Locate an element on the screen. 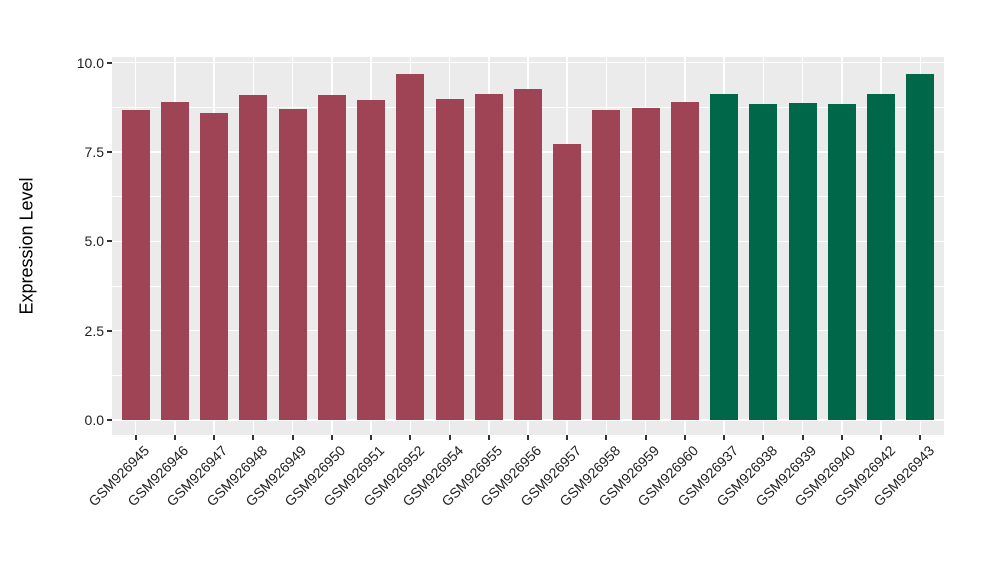 This screenshot has width=1000, height=580. bar-GSM926956 is located at coordinates (528, 254).